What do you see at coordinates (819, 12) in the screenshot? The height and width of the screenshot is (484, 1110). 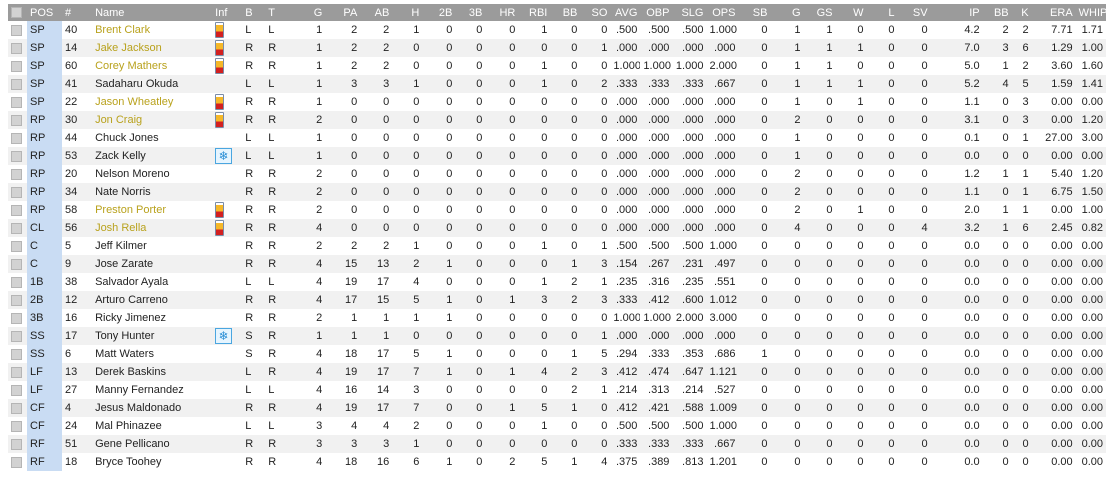 I see `column-header: GS` at bounding box center [819, 12].